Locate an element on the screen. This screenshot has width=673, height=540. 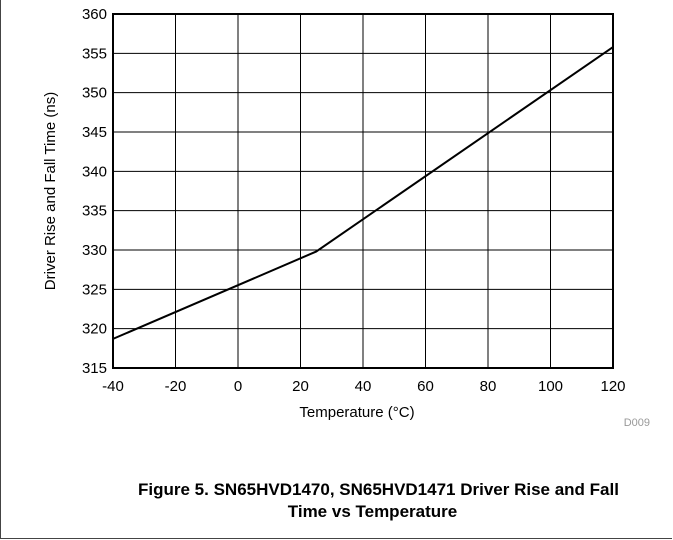
x-tick-label: 120 is located at coordinates (612, 386).